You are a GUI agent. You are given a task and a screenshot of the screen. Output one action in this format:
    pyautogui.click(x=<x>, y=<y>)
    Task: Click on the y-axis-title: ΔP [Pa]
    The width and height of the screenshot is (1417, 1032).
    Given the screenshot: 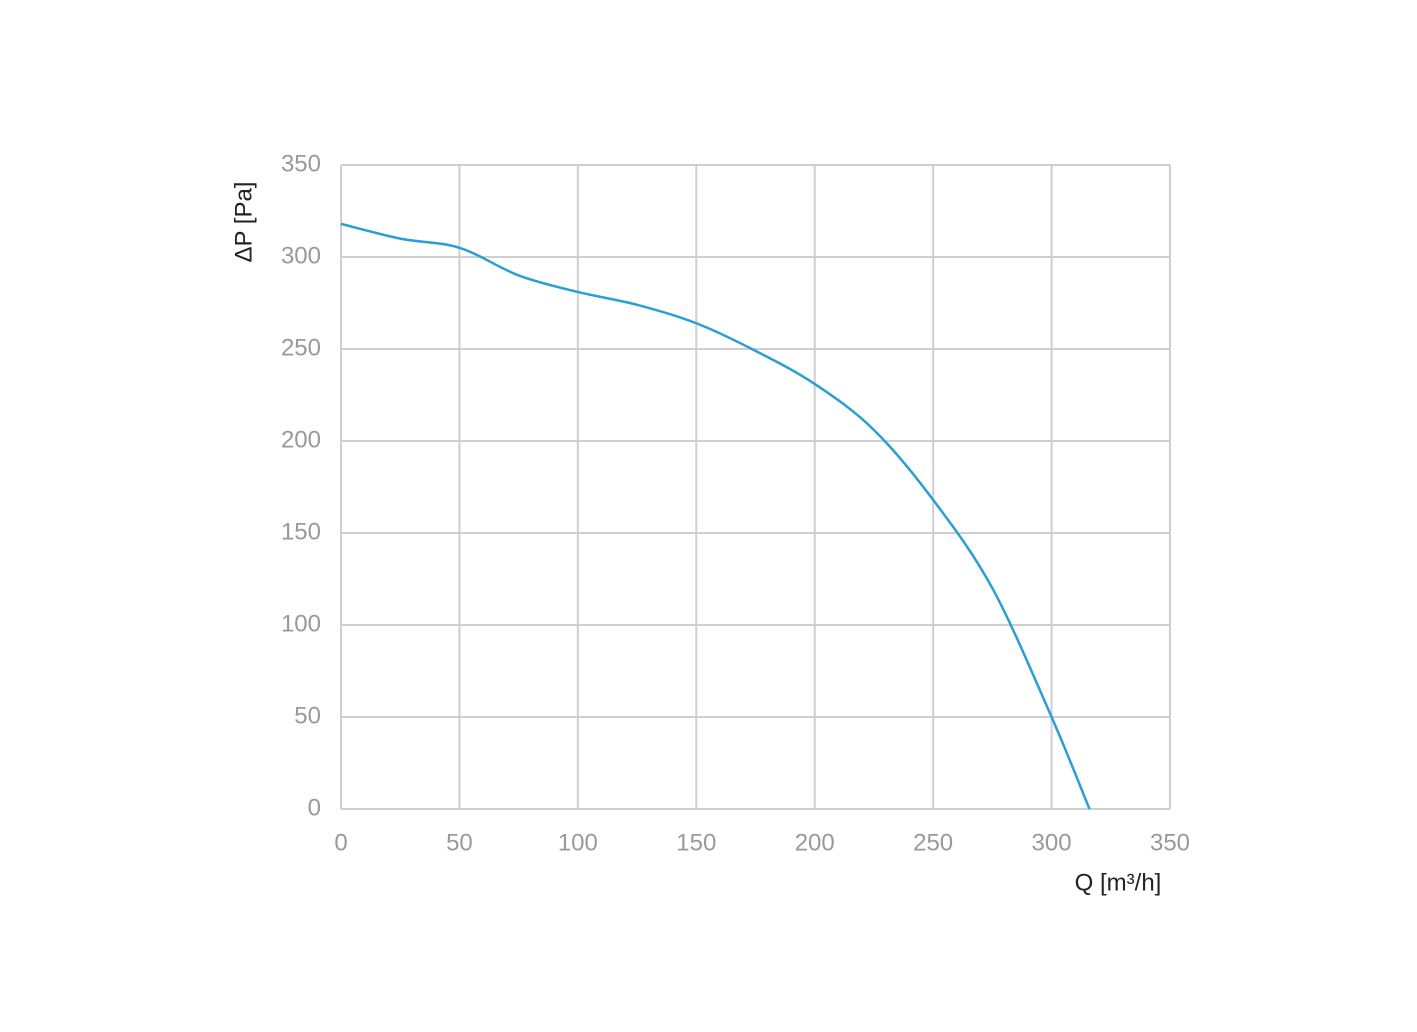 What is the action you would take?
    pyautogui.click(x=243, y=222)
    